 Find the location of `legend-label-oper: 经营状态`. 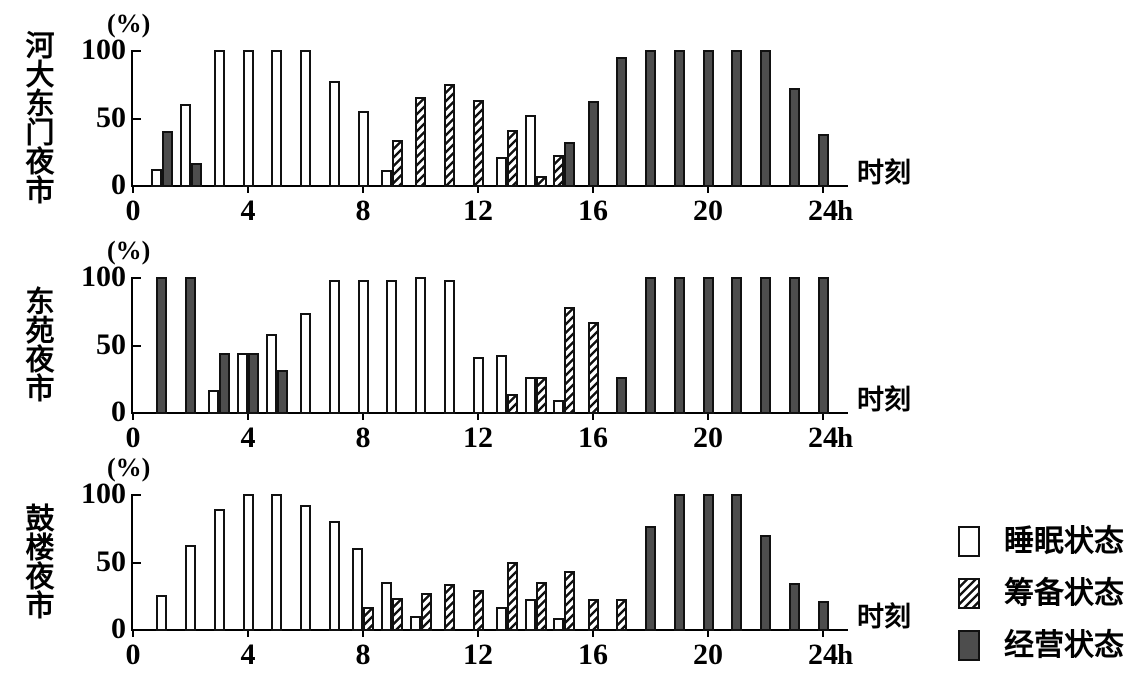

legend-label-oper: 经营状态 is located at coordinates (1064, 645).